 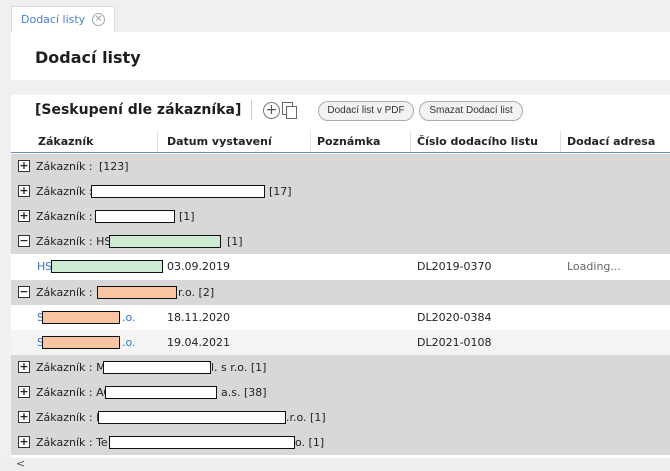 I want to click on tab-strip: Dodací listy ×, so click(x=335, y=16).